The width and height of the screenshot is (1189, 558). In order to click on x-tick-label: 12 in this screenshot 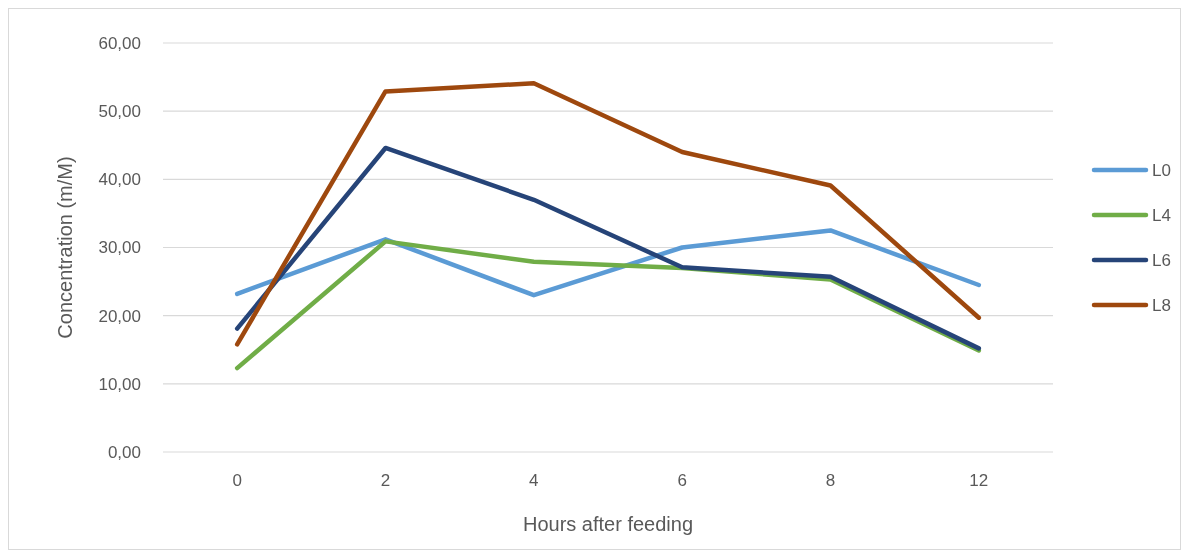, I will do `click(979, 480)`.